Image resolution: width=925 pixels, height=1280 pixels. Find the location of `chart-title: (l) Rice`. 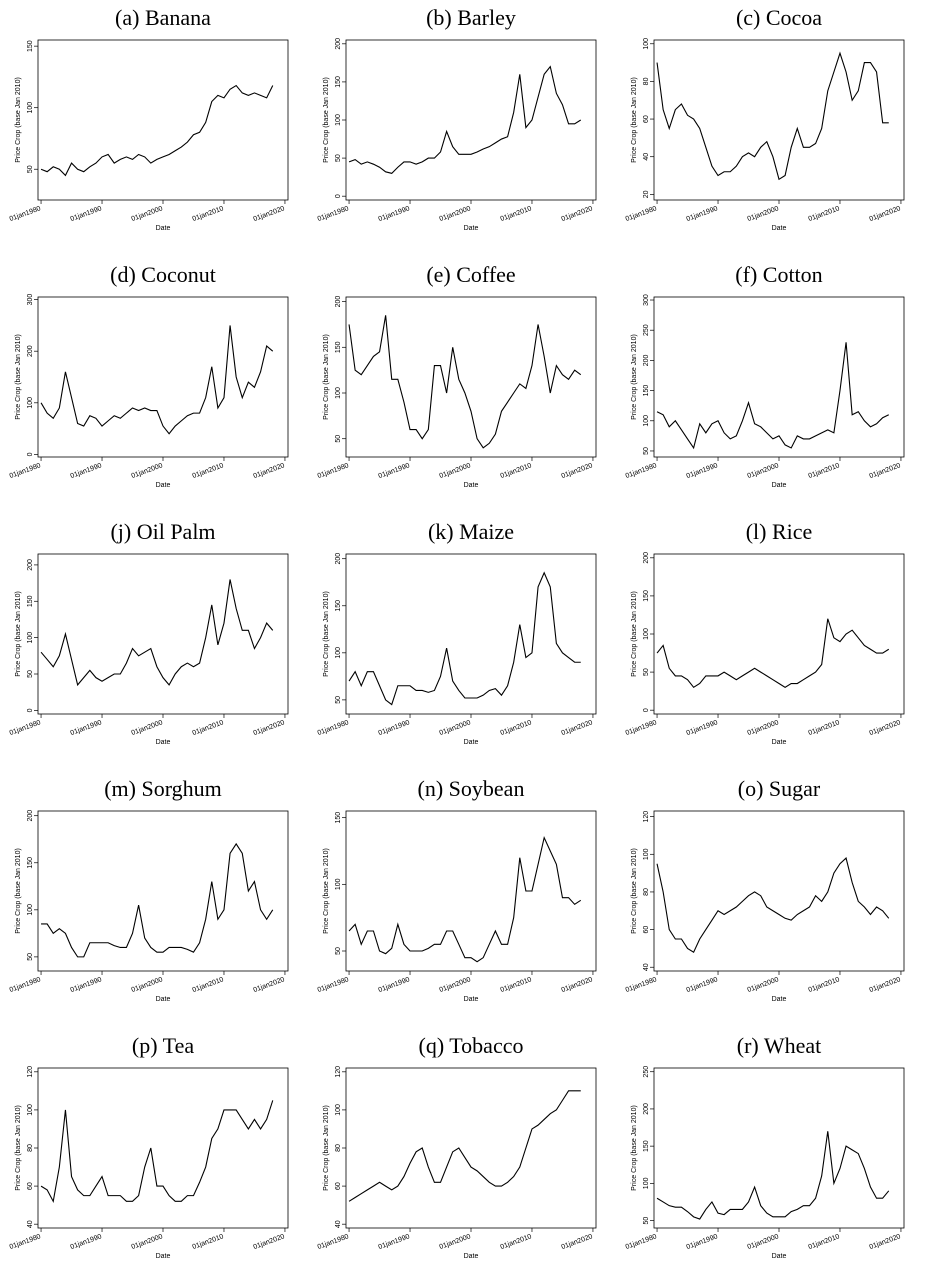

chart-title: (l) Rice is located at coordinates (779, 531).